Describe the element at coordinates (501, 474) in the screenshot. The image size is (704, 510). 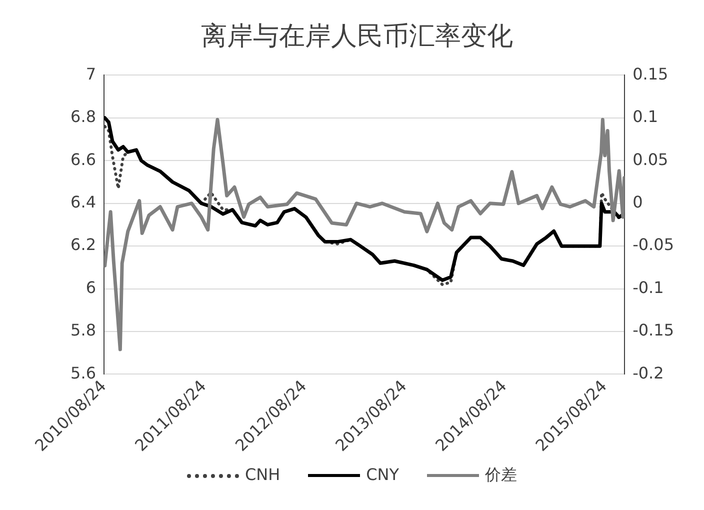
I see `legend-label: 价差` at that location.